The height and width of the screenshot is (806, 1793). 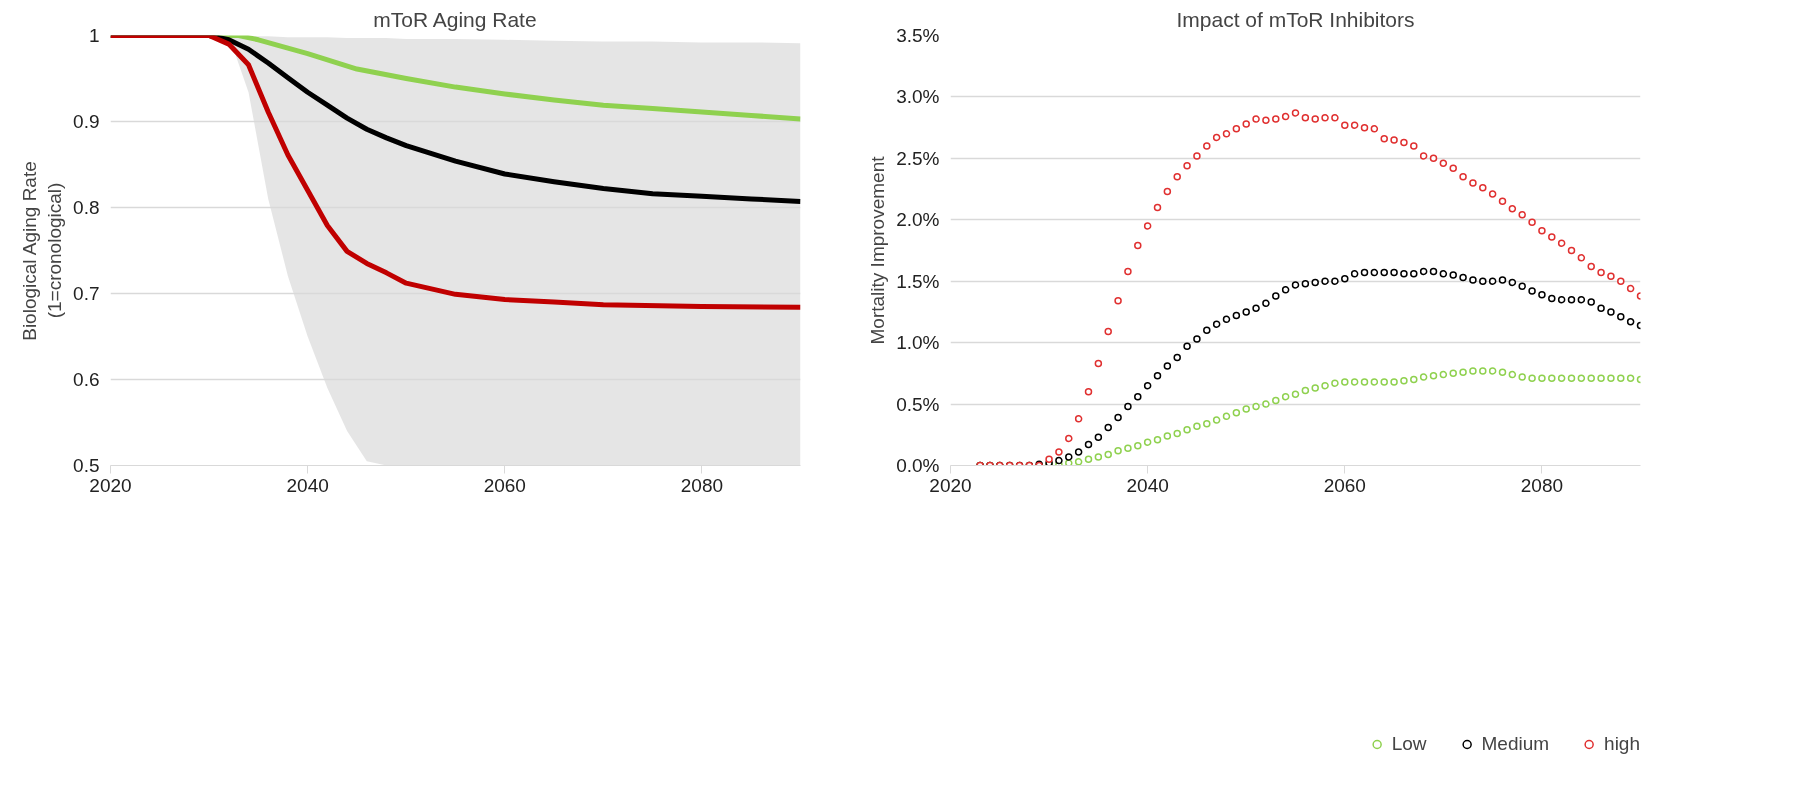 What do you see at coordinates (1622, 744) in the screenshot?
I see `legend-label: high` at bounding box center [1622, 744].